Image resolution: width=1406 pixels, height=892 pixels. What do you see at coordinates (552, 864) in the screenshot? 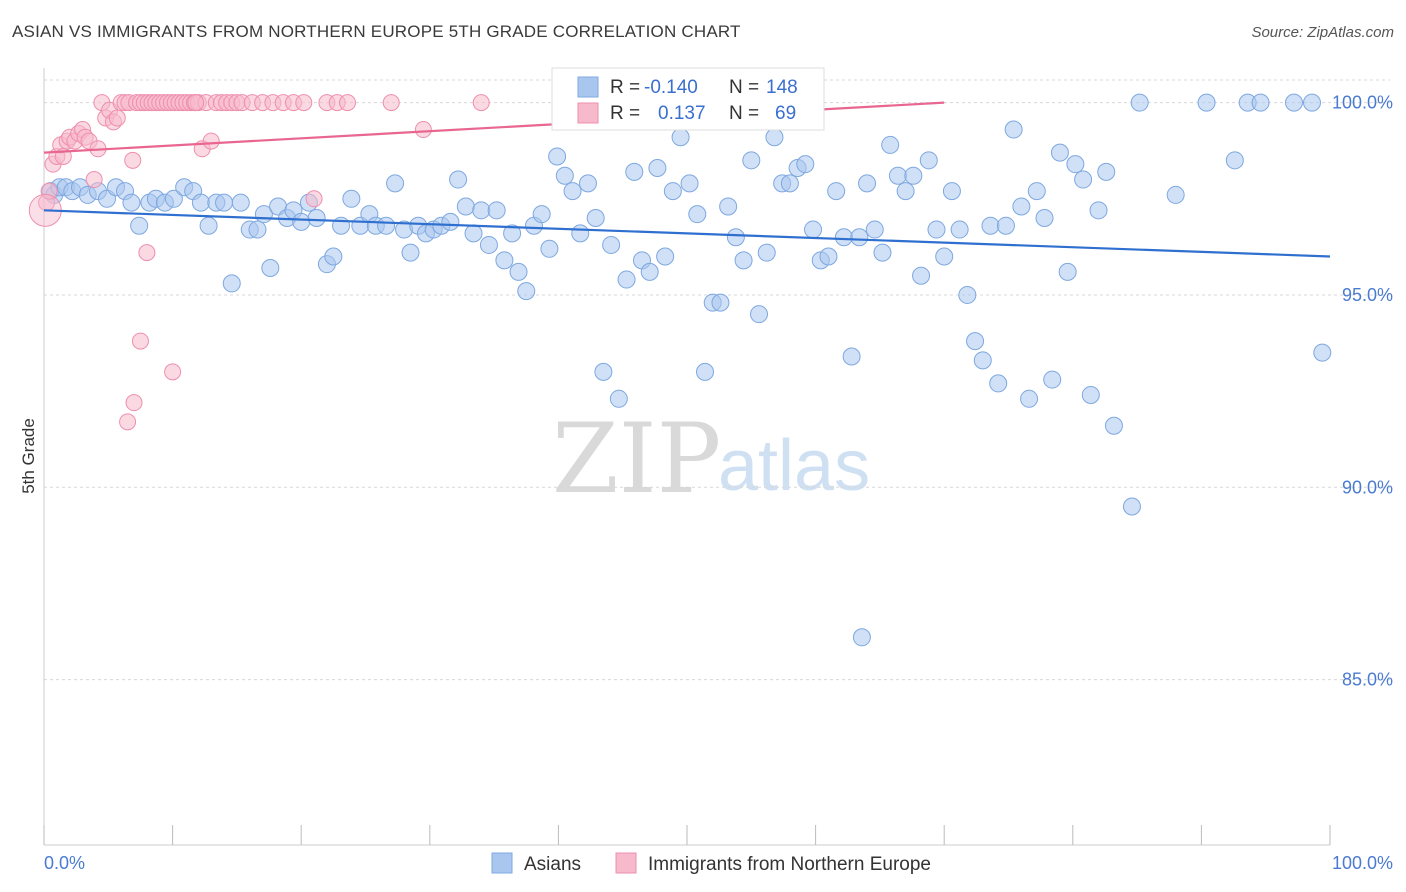
I see `bottom-legend-label-asians: Asians` at bounding box center [552, 864].